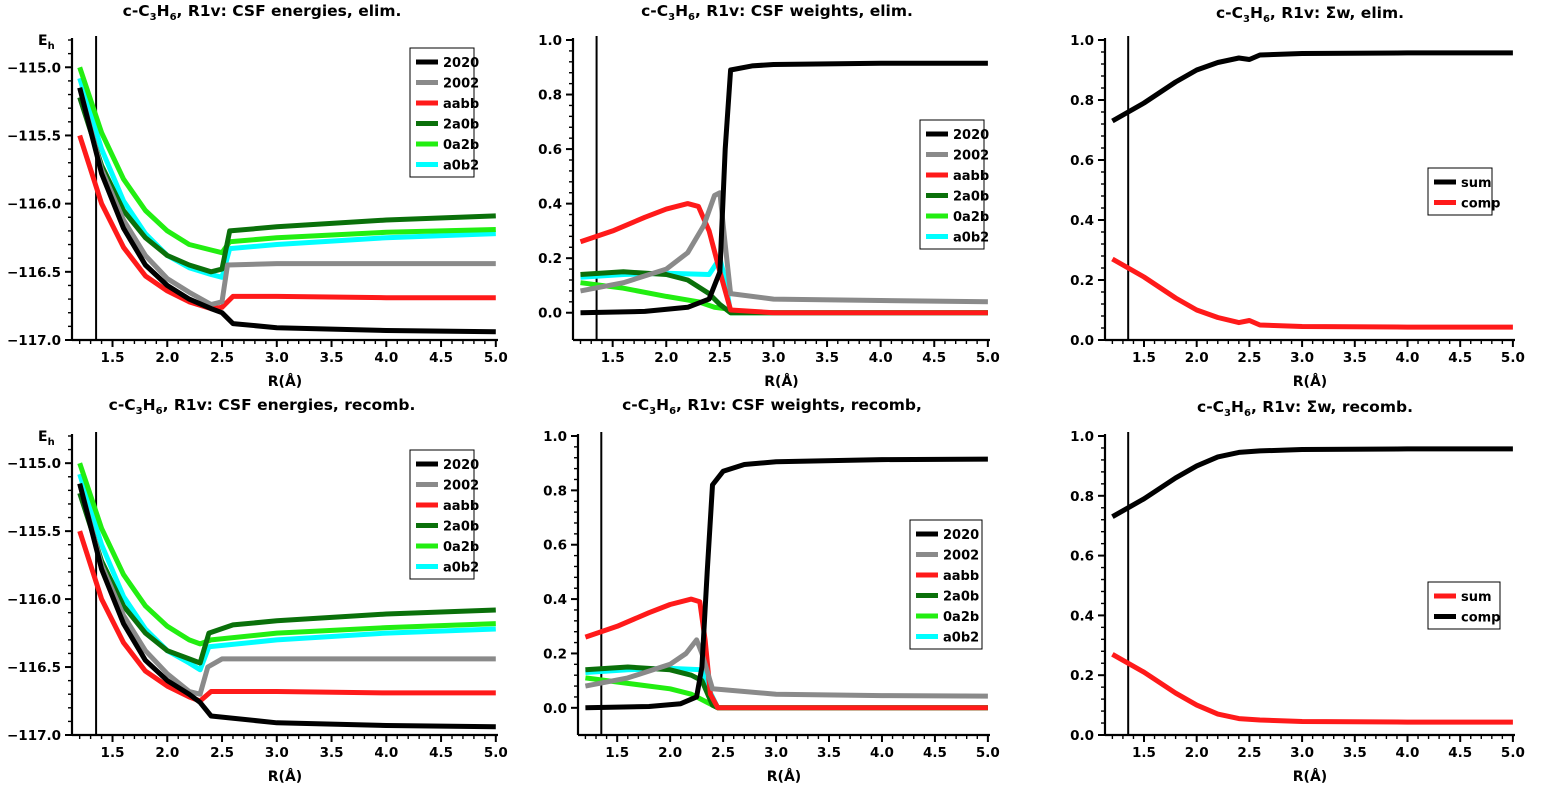 The height and width of the screenshot is (801, 1550). Describe the element at coordinates (461, 486) in the screenshot. I see `legend-label: 2002` at that location.